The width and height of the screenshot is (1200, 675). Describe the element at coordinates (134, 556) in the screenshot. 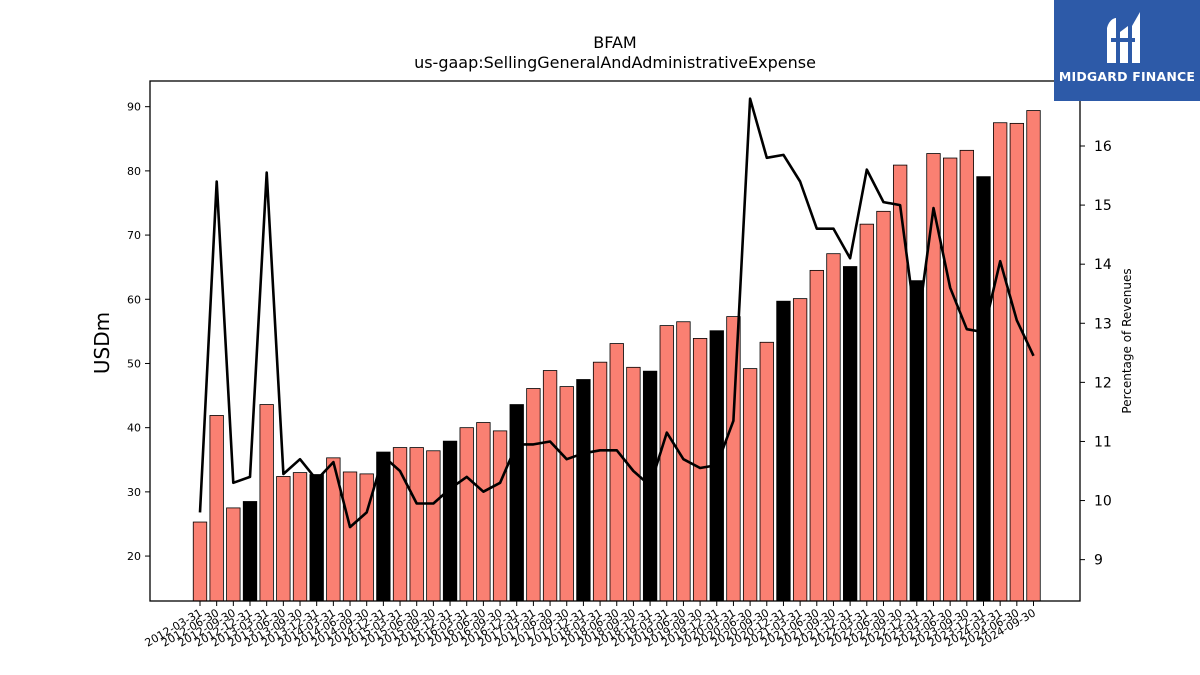

I see `y-tick-label: 20` at that location.